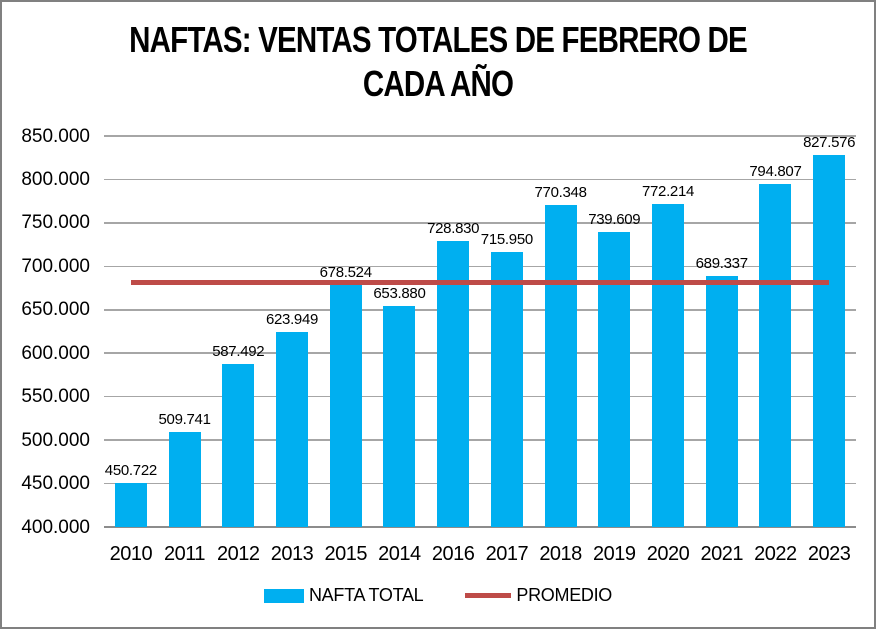  I want to click on legend-item-nafta-total: NAFTA TOTAL, so click(343, 595).